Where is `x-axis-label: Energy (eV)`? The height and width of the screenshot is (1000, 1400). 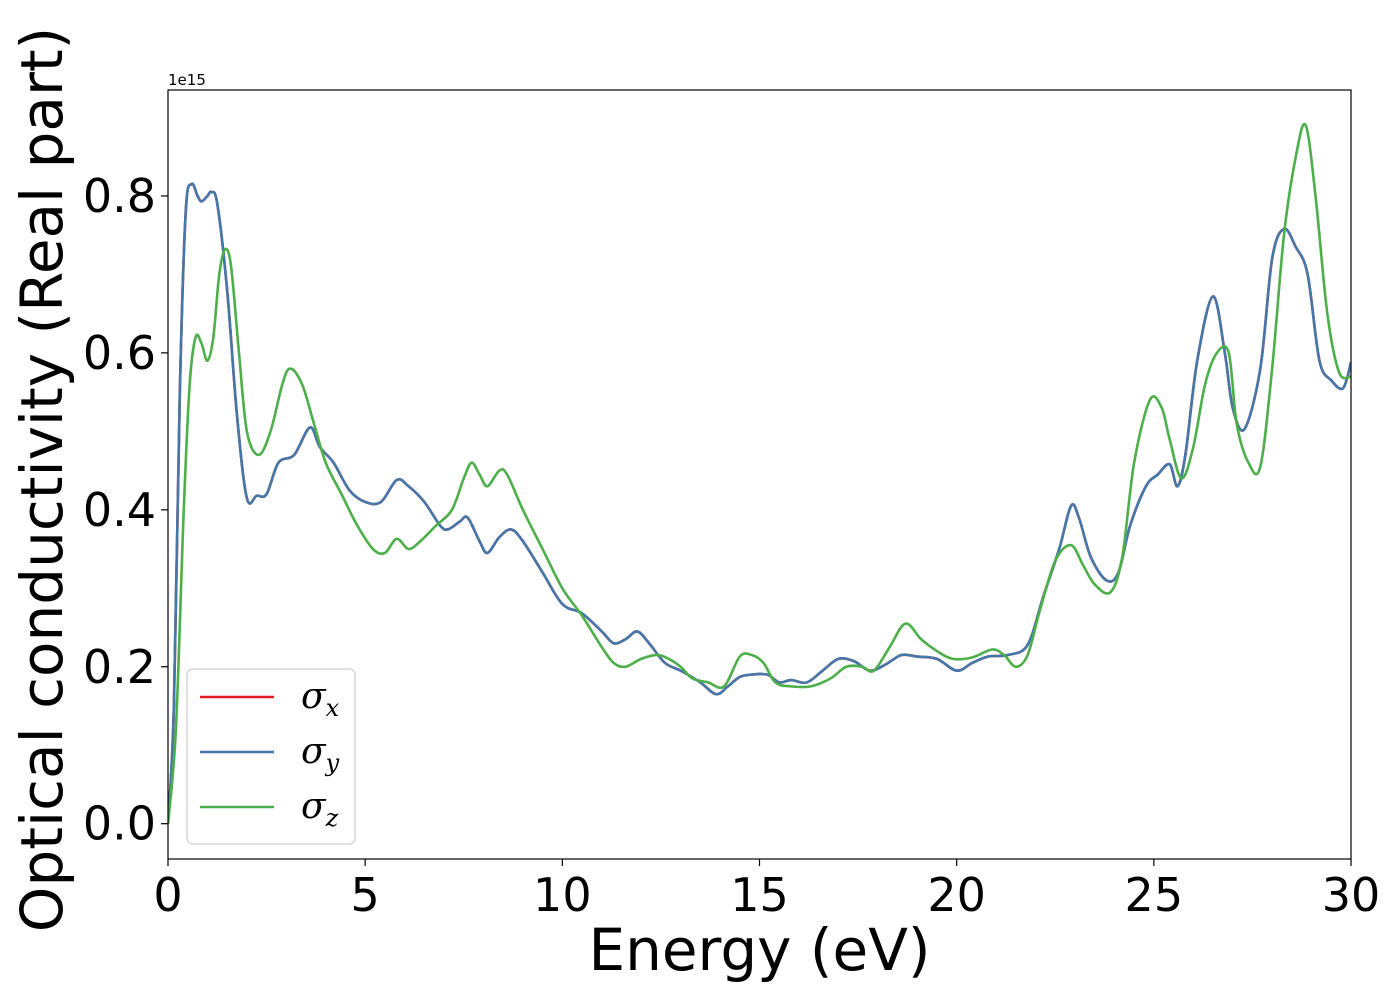 x-axis-label: Energy (eV) is located at coordinates (759, 950).